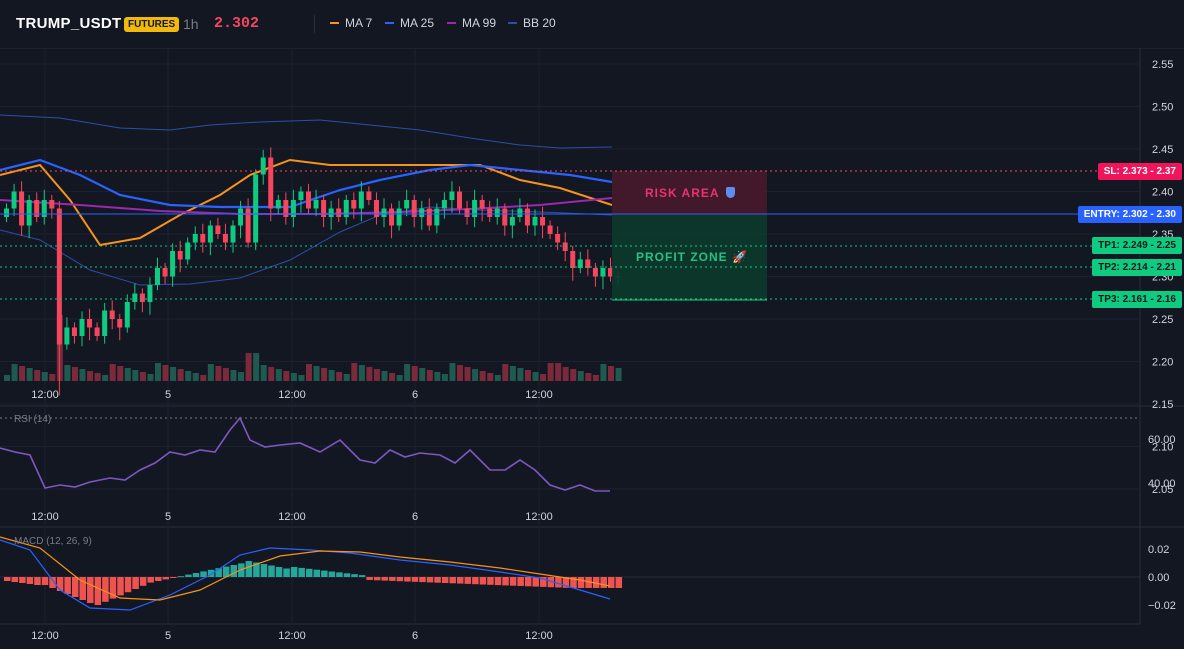  Describe the element at coordinates (313, 583) in the screenshot. I see `macd-histogram` at that location.